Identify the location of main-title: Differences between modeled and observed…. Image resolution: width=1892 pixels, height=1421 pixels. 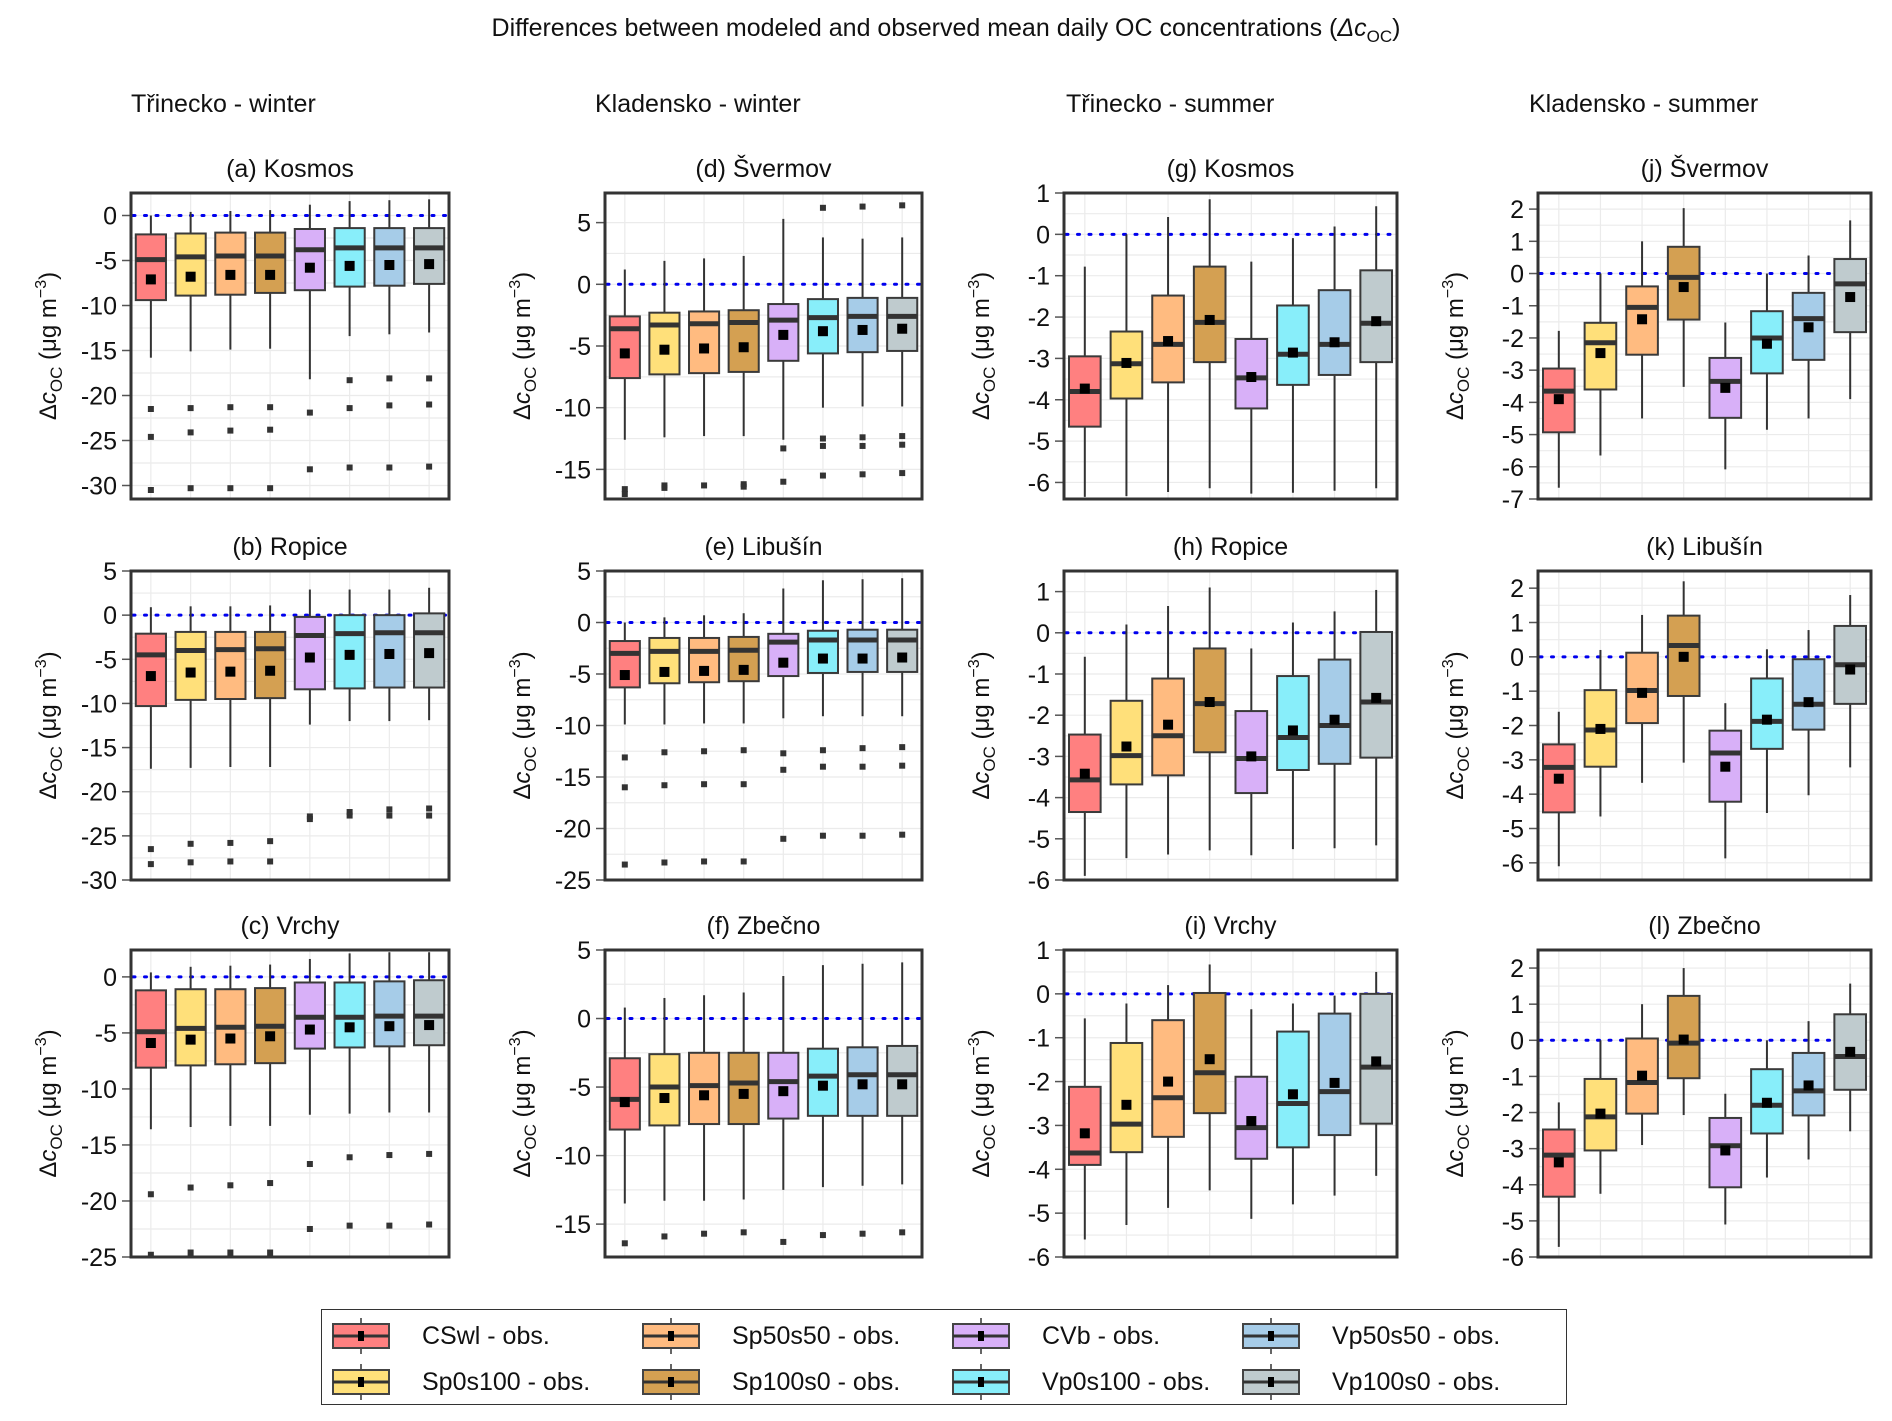
(946, 30).